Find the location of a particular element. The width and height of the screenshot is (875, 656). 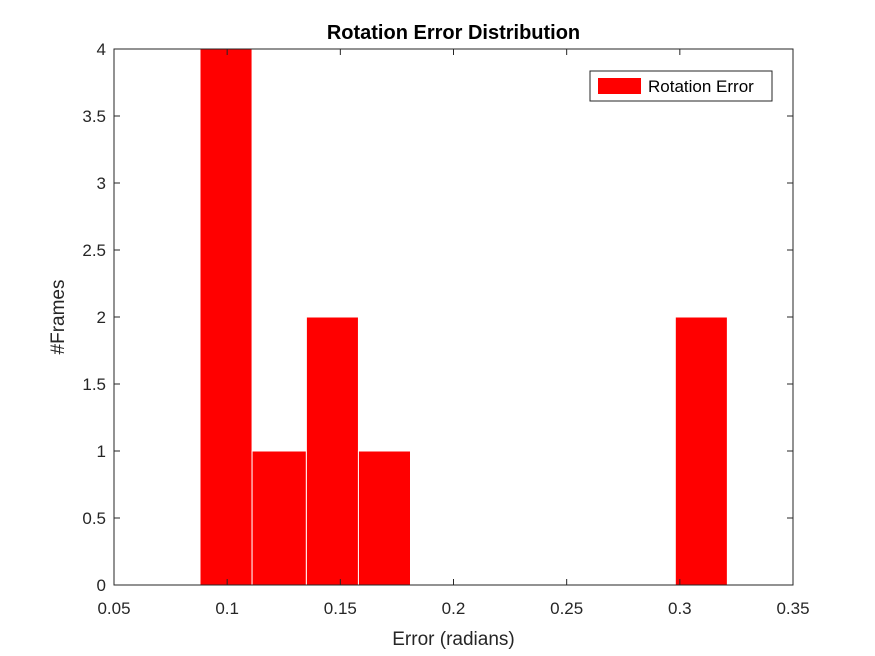

y-tick-label: 4 is located at coordinates (101, 49).